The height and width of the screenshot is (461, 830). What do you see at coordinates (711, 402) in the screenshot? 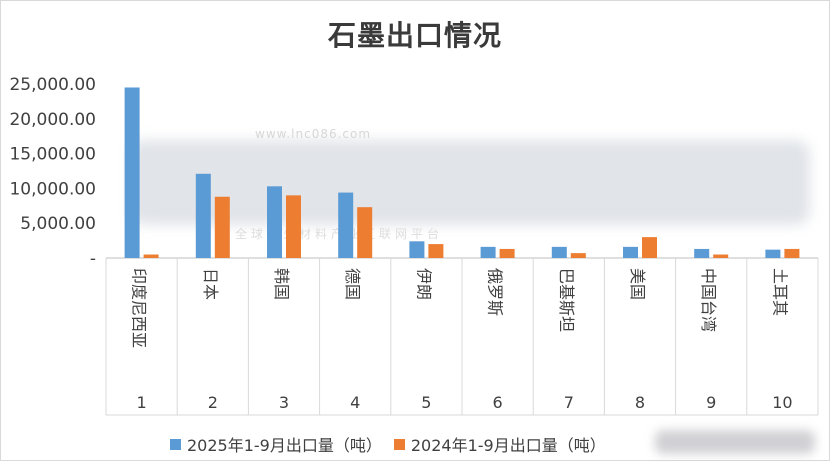
I see `rank-label: 9` at bounding box center [711, 402].